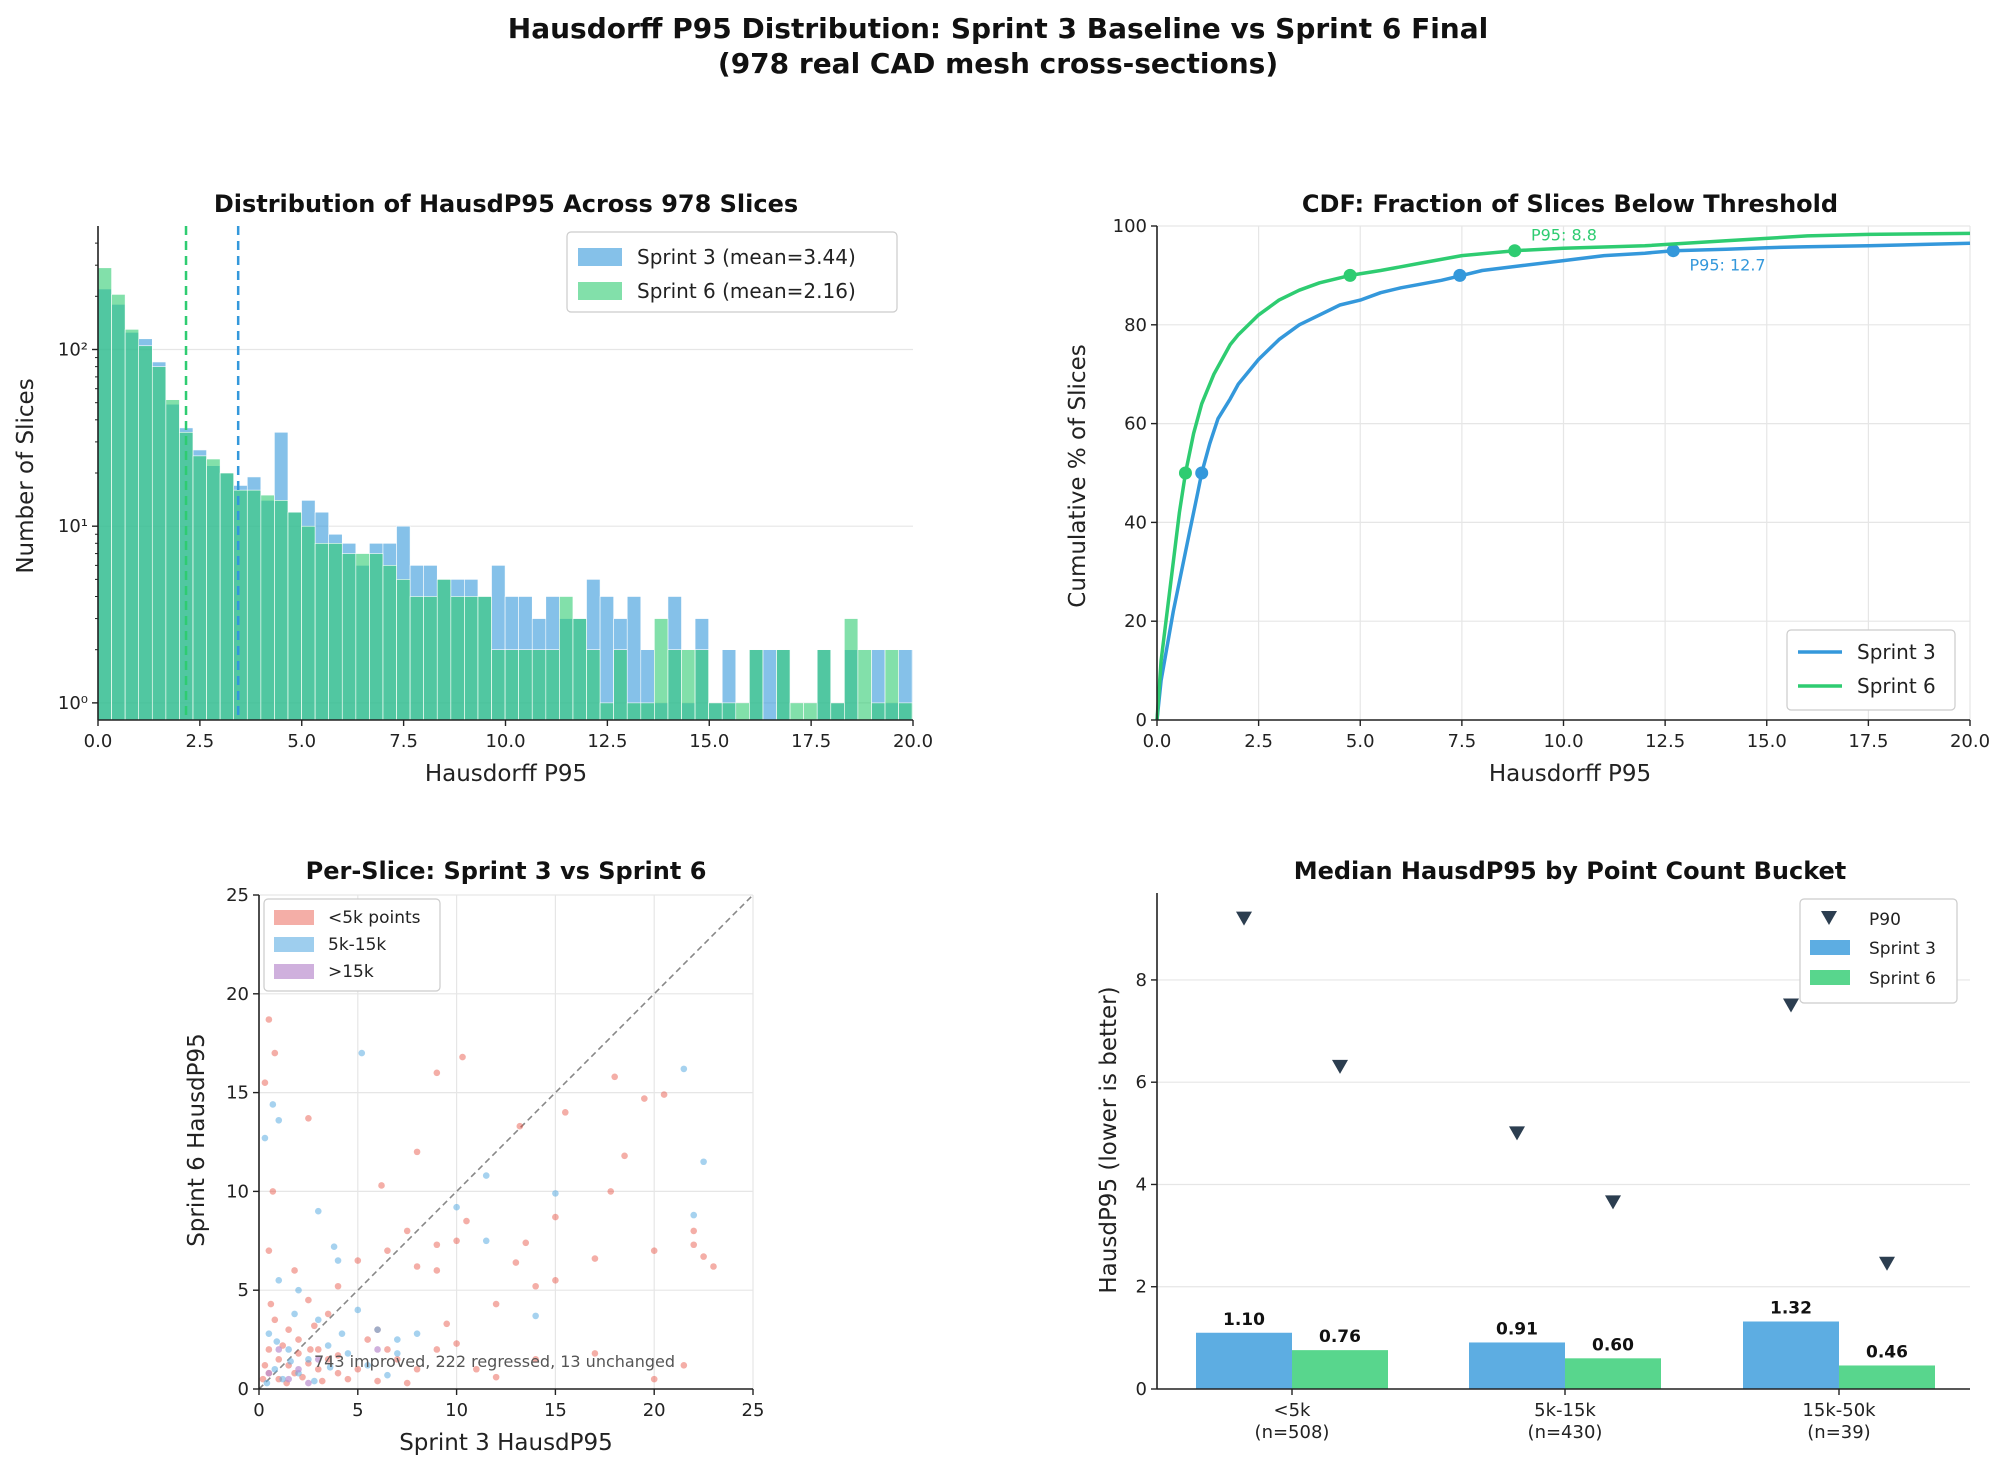 Image resolution: width=1997 pixels, height=1461 pixels. Describe the element at coordinates (237, 994) in the screenshot. I see `scatter-ytick-label: 20` at that location.